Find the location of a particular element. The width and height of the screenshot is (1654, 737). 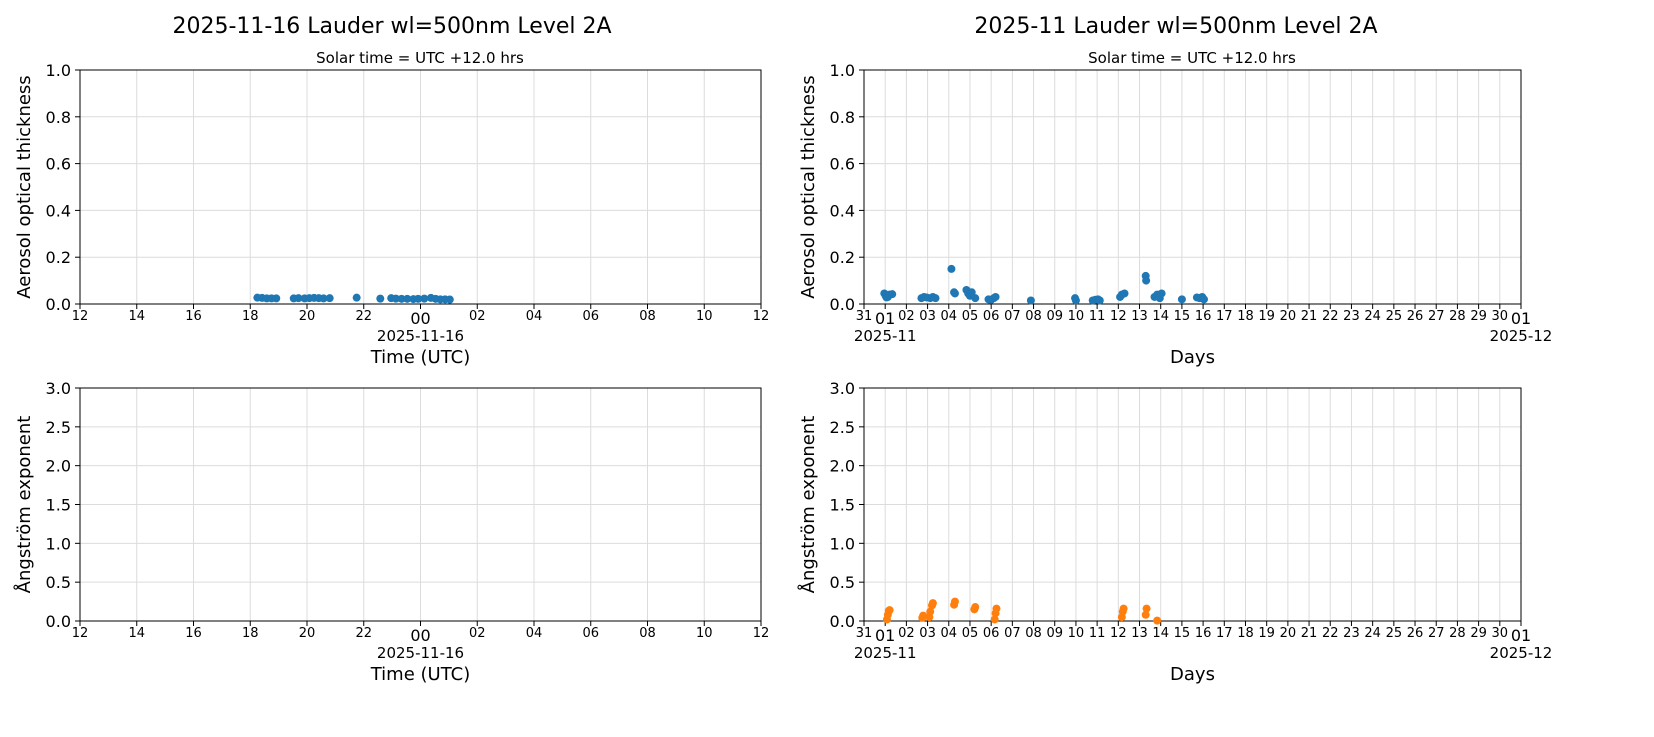

panel4-x-date-label: 2025-11 is located at coordinates (885, 653).